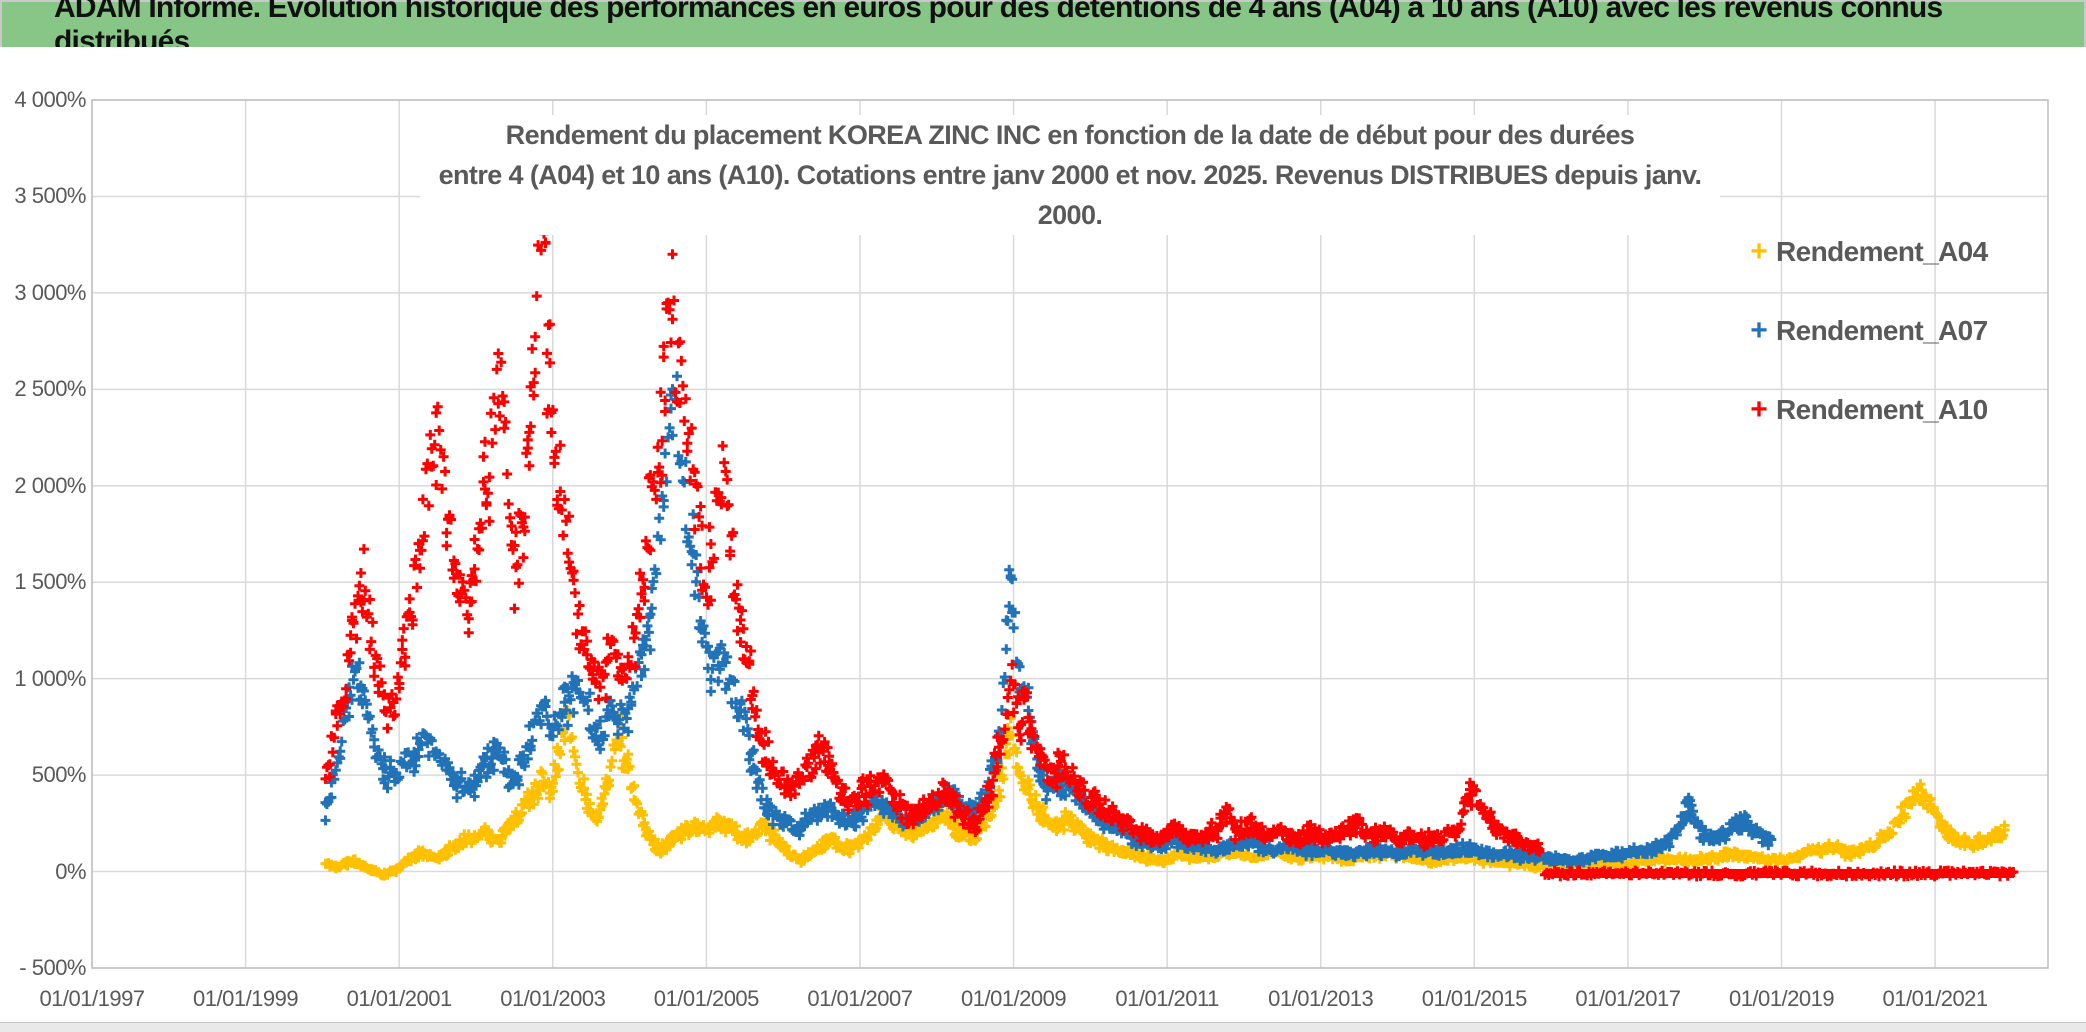  Describe the element at coordinates (1882, 409) in the screenshot. I see `legend-label: Rendement_A10` at that location.